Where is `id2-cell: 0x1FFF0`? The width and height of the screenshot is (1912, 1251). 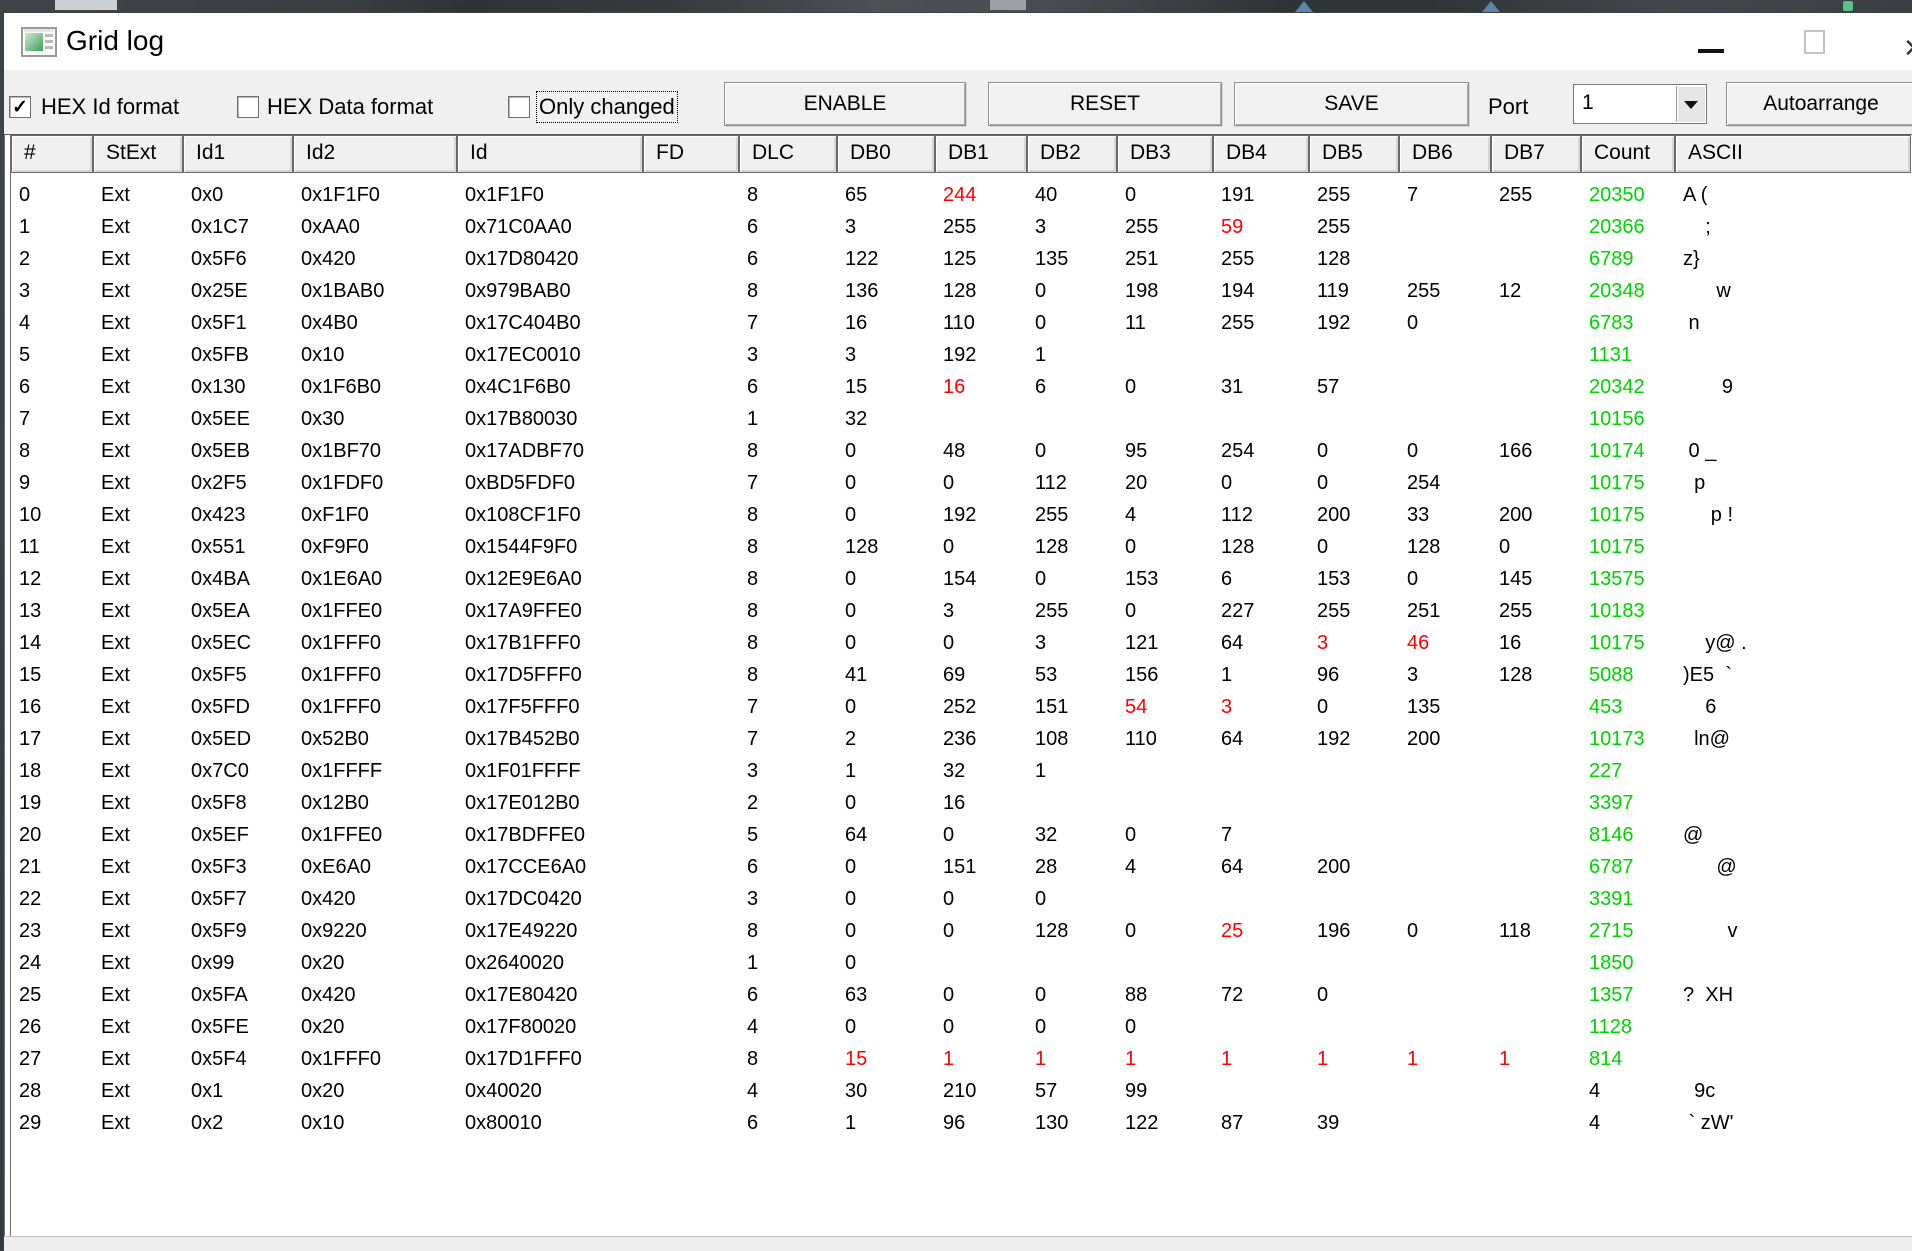
id2-cell: 0x1FFF0 is located at coordinates (341, 1059).